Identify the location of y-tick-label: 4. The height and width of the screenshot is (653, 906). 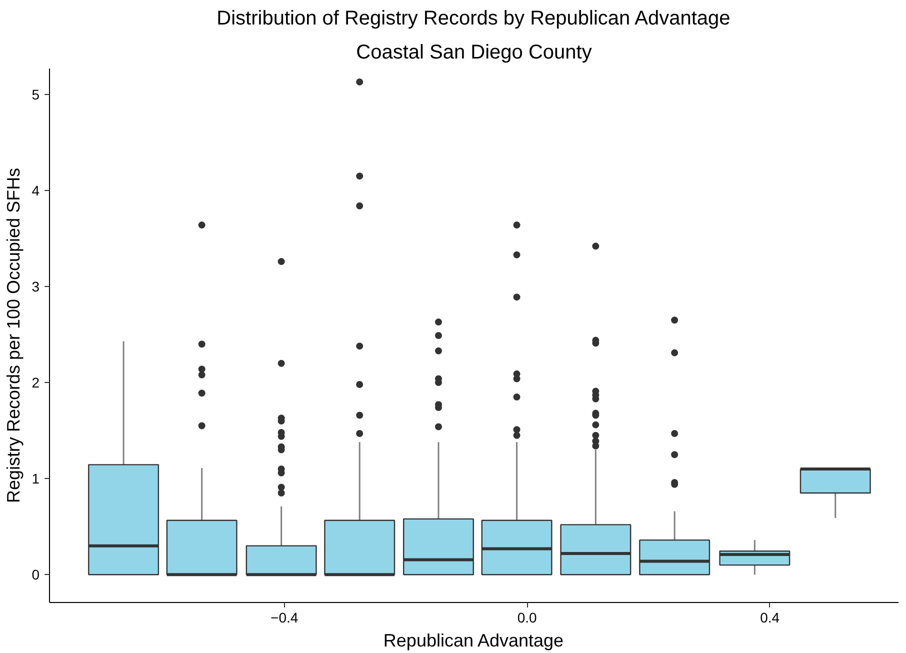
(36, 190).